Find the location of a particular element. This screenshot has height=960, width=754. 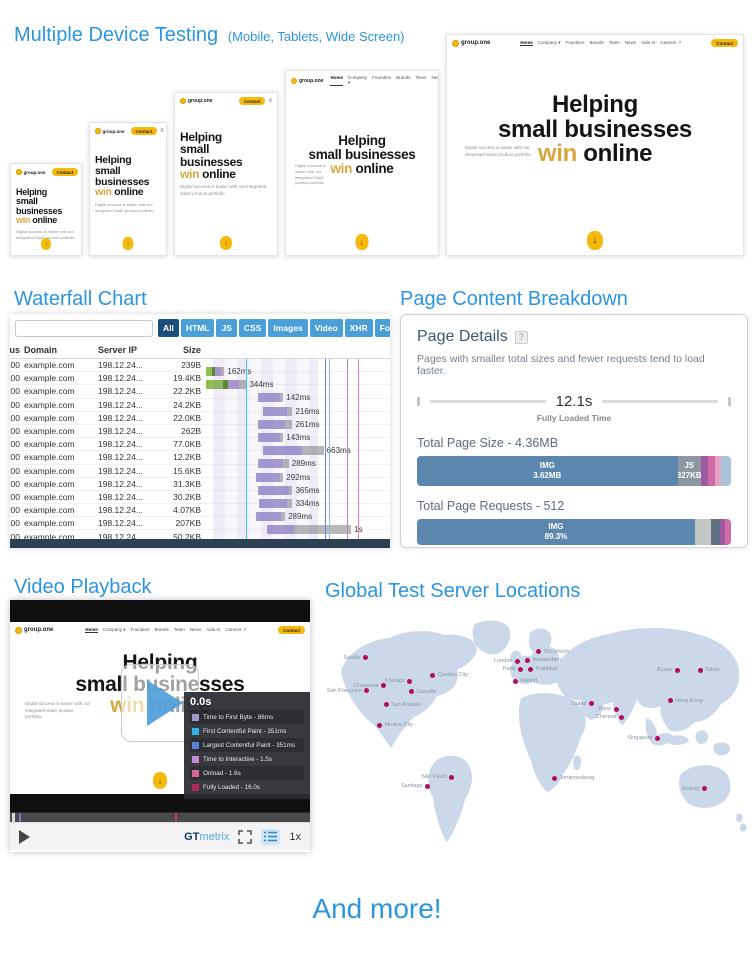

tab-html: HTML is located at coordinates (197, 328).